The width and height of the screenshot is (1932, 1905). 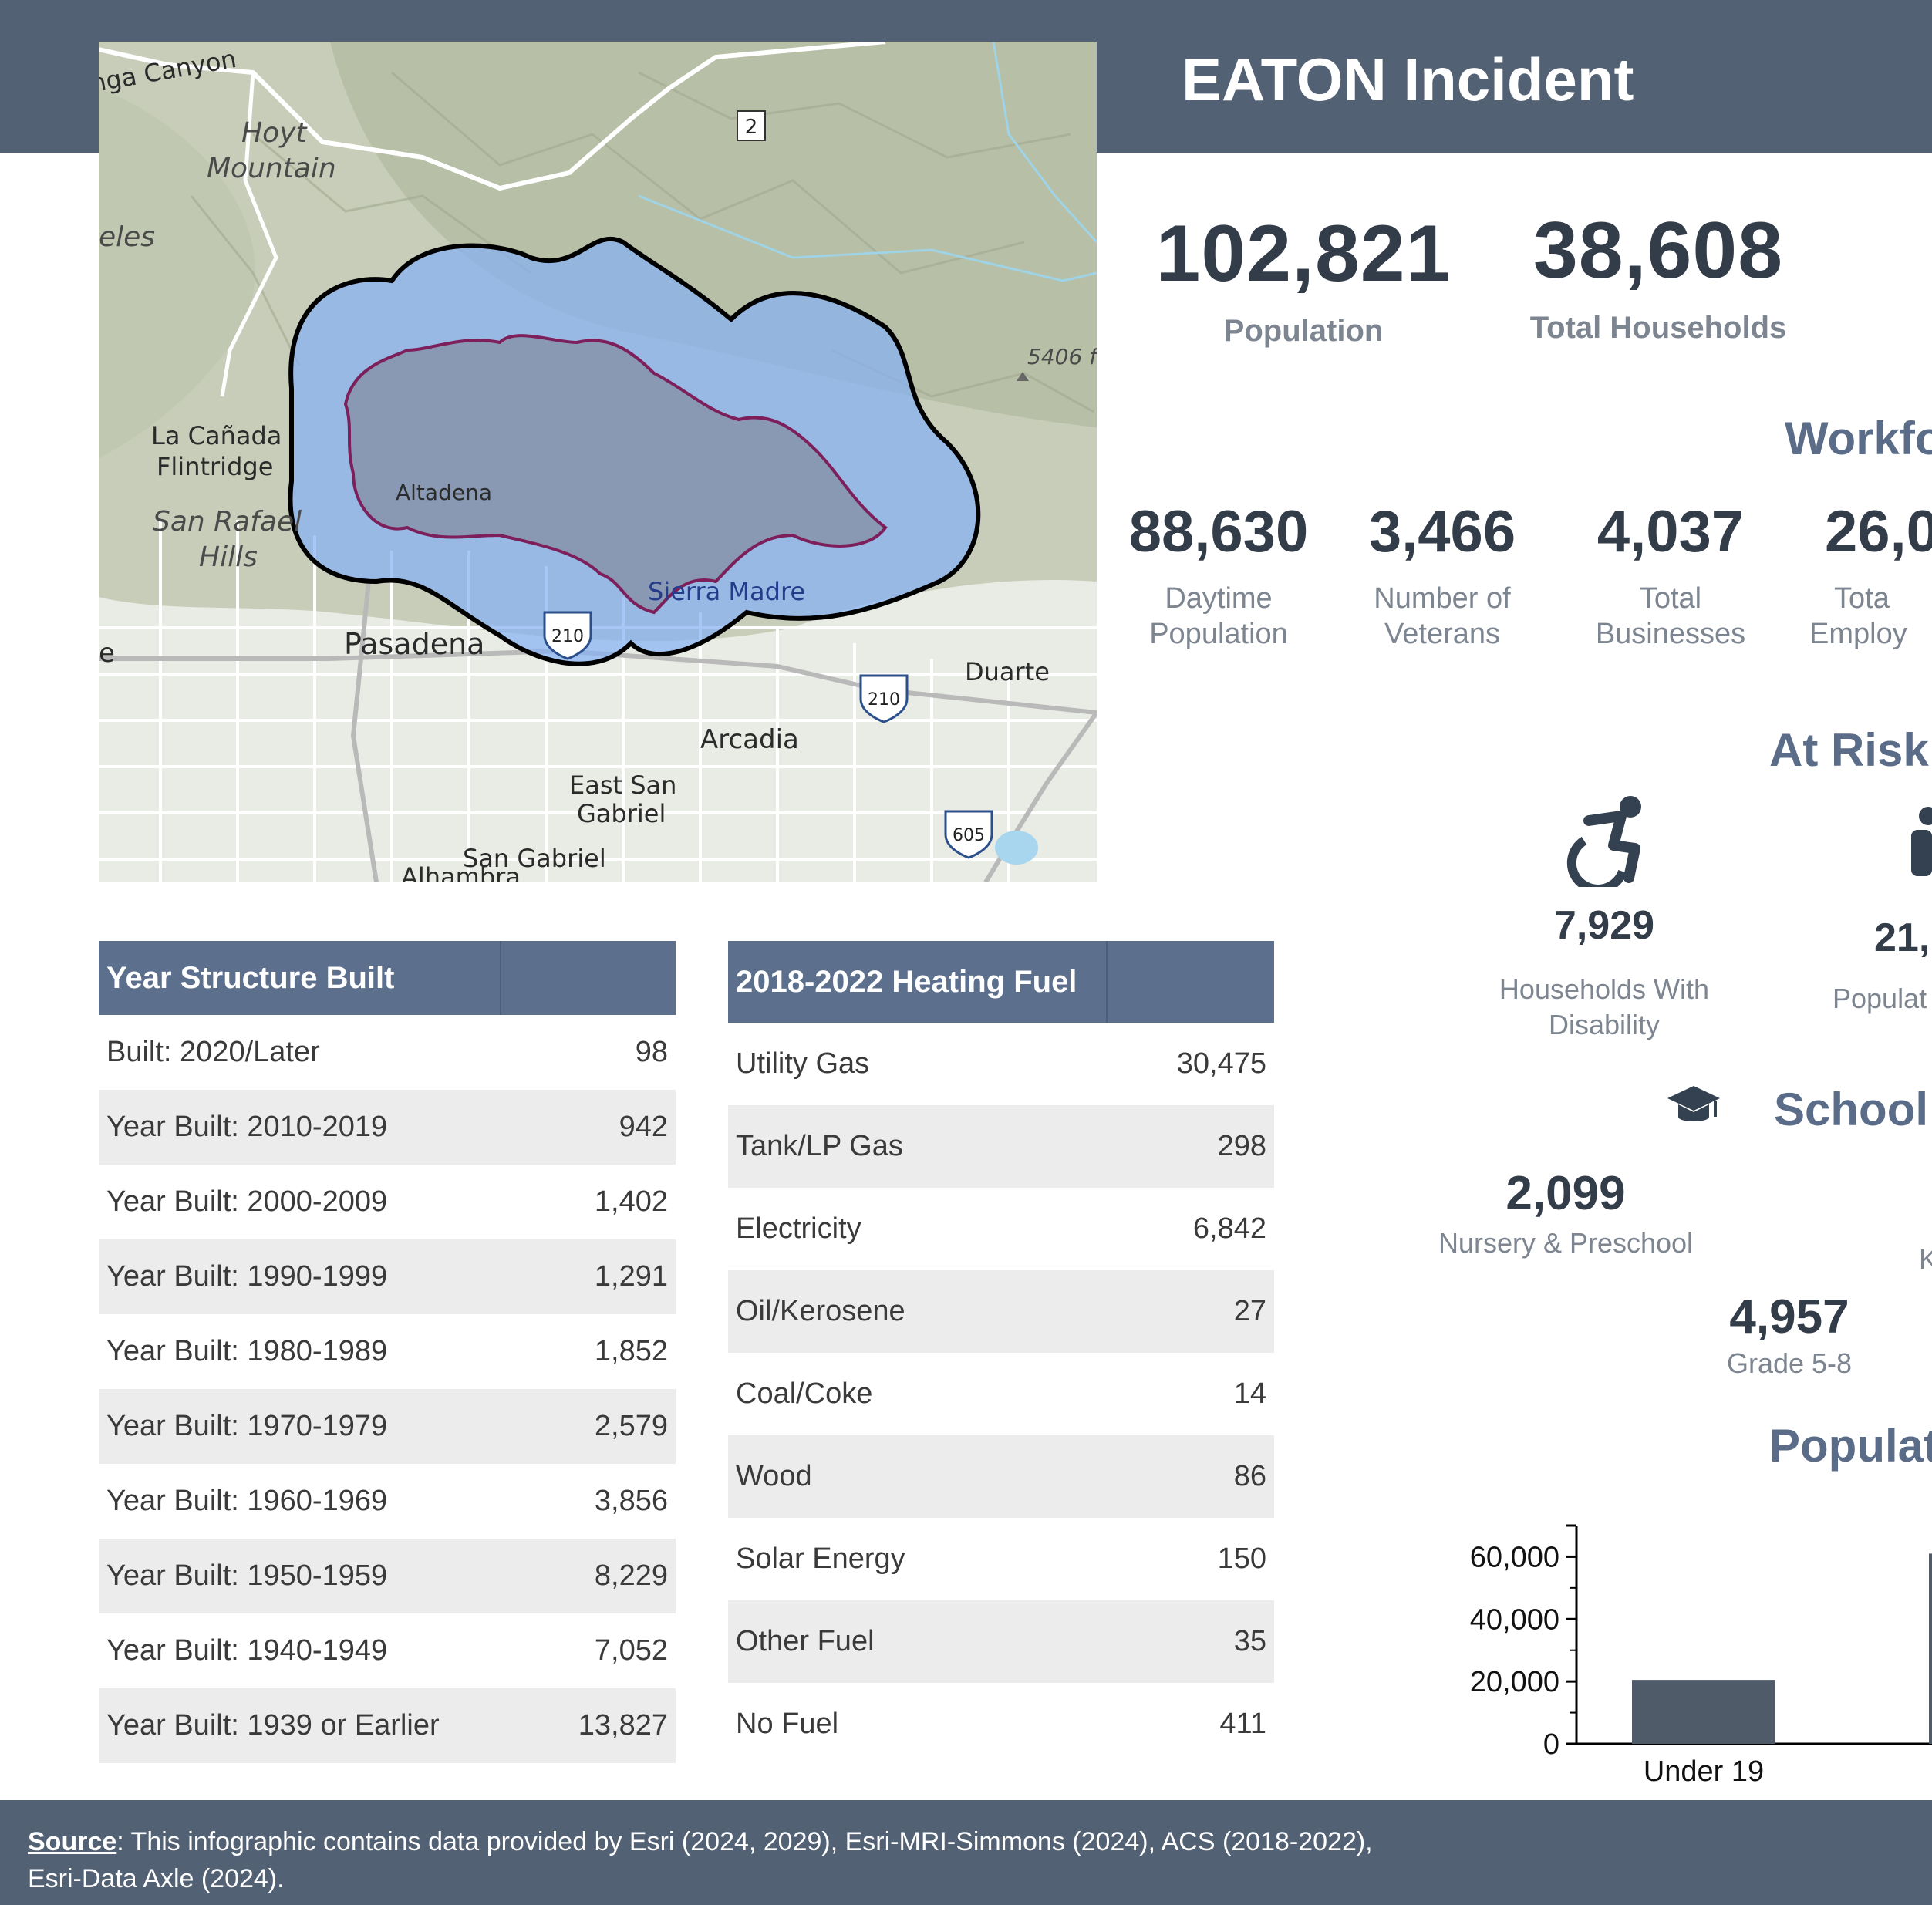 I want to click on grade-5-8-stat: 4,957 Grade 5-8, so click(x=1789, y=1335).